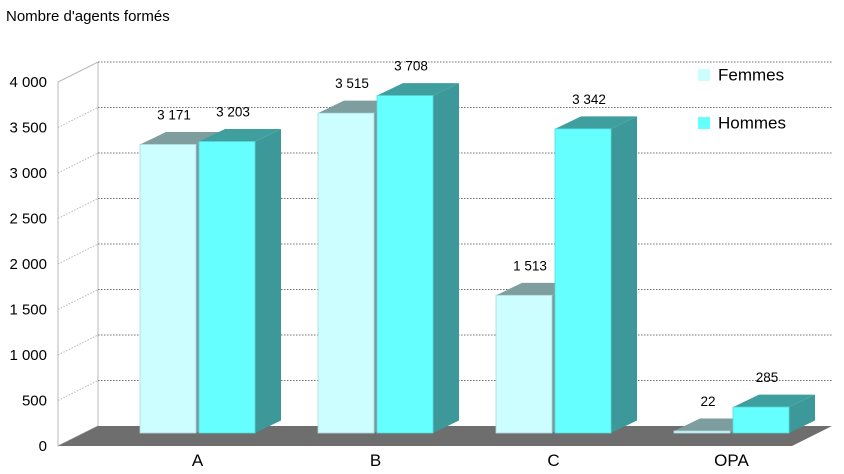  Describe the element at coordinates (767, 377) in the screenshot. I see `data-label: 285` at that location.